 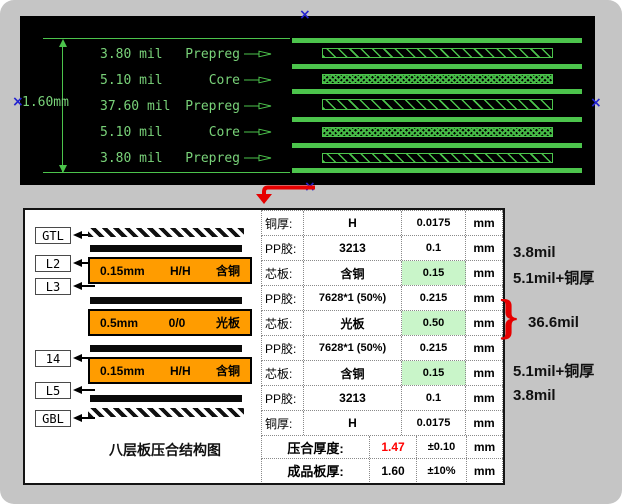 What do you see at coordinates (165, 450) in the screenshot?
I see `diagram-caption: 八层板压合结构图` at bounding box center [165, 450].